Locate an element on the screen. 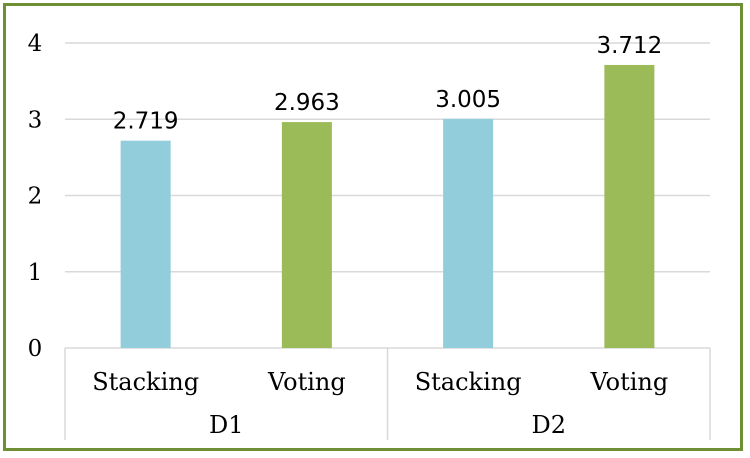  group-label: D1 is located at coordinates (226, 425).